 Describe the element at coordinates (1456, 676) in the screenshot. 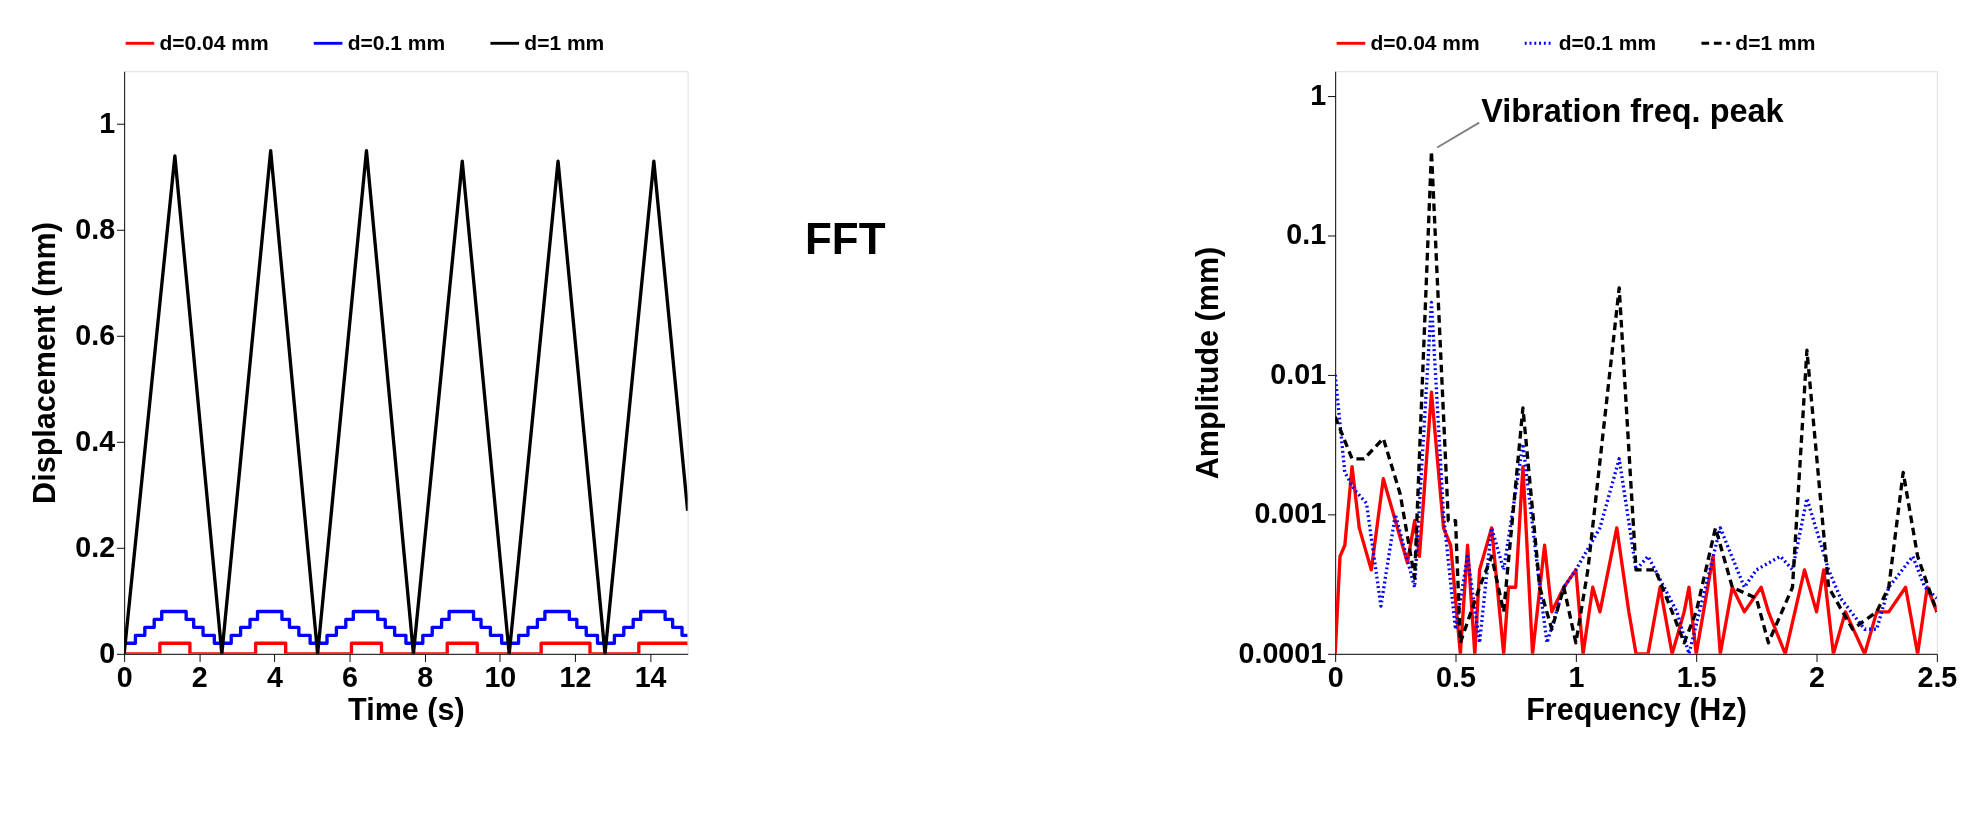

I see `x-tick-label: 0.5` at that location.